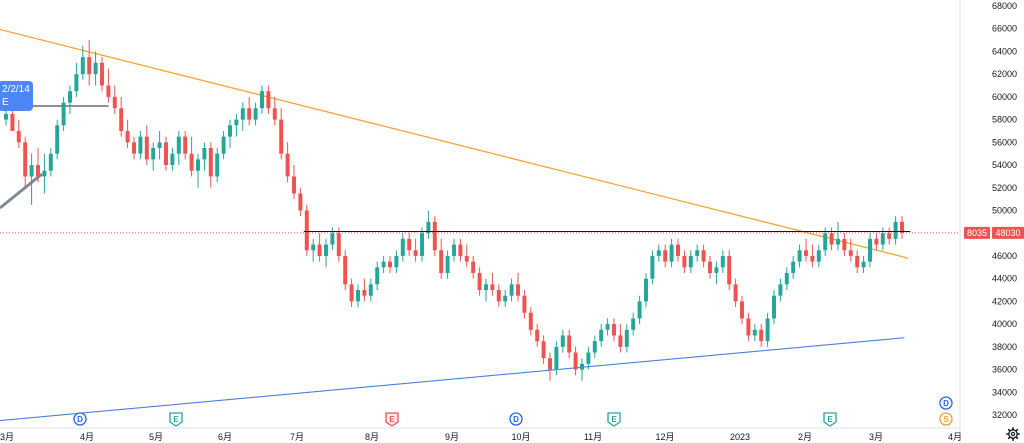  What do you see at coordinates (1013, 434) in the screenshot?
I see `gear-icon` at bounding box center [1013, 434].